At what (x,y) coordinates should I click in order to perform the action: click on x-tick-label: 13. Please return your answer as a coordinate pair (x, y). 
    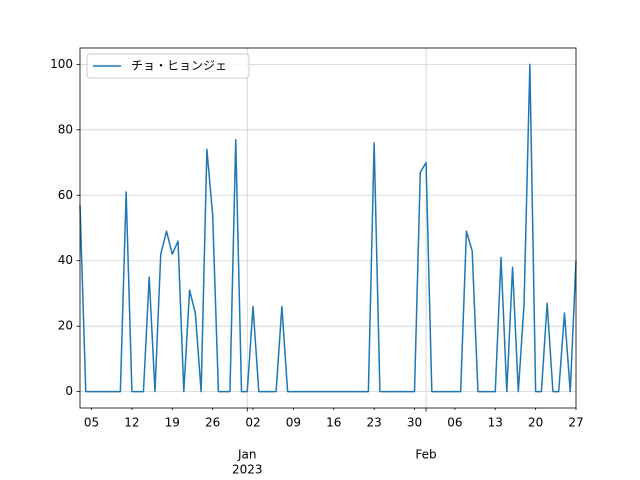
    Looking at the image, I should click on (495, 423).